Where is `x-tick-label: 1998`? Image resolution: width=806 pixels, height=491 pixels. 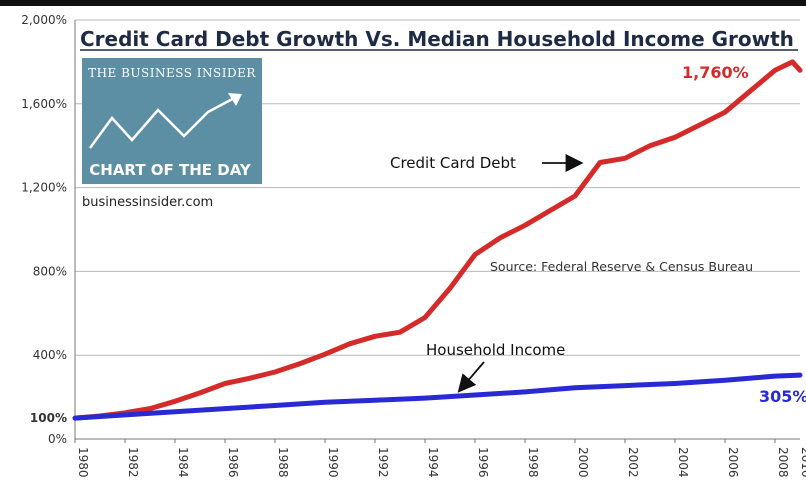
x-tick-label: 1998 is located at coordinates (533, 462).